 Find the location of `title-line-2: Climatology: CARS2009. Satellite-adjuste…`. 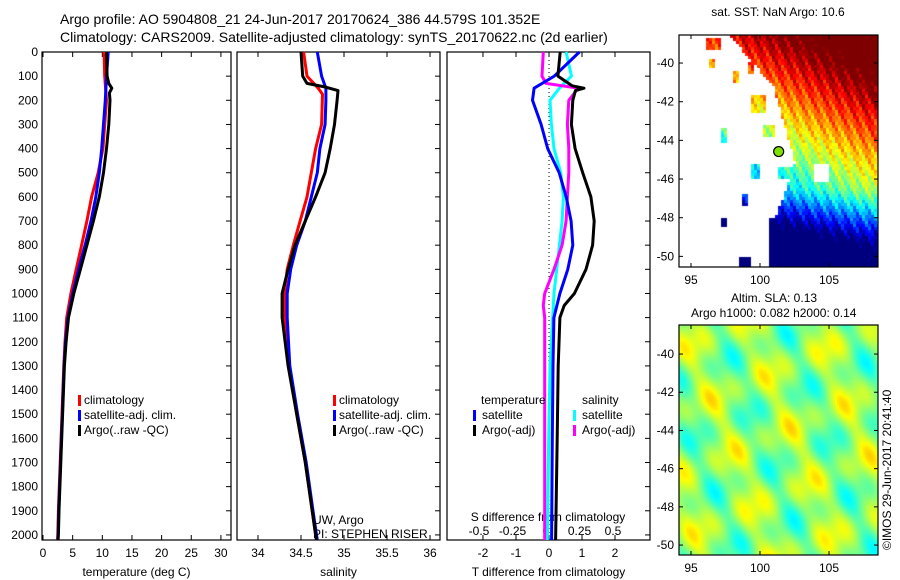

title-line-2: Climatology: CARS2009. Satellite-adjuste… is located at coordinates (334, 37).